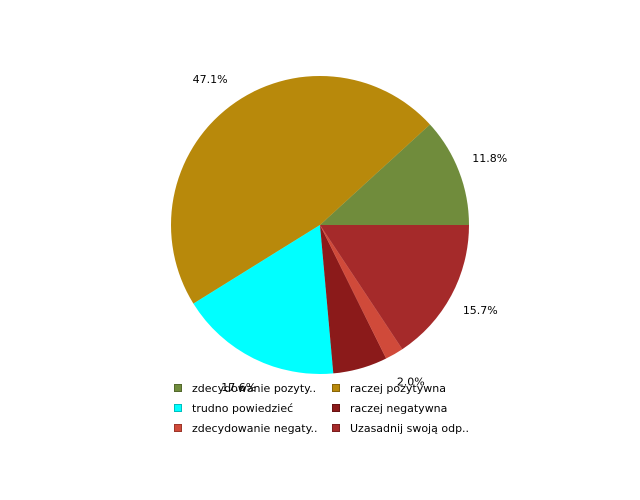 The image size is (640, 500). I want to click on slice-percent-label: 47.1%, so click(210, 79).